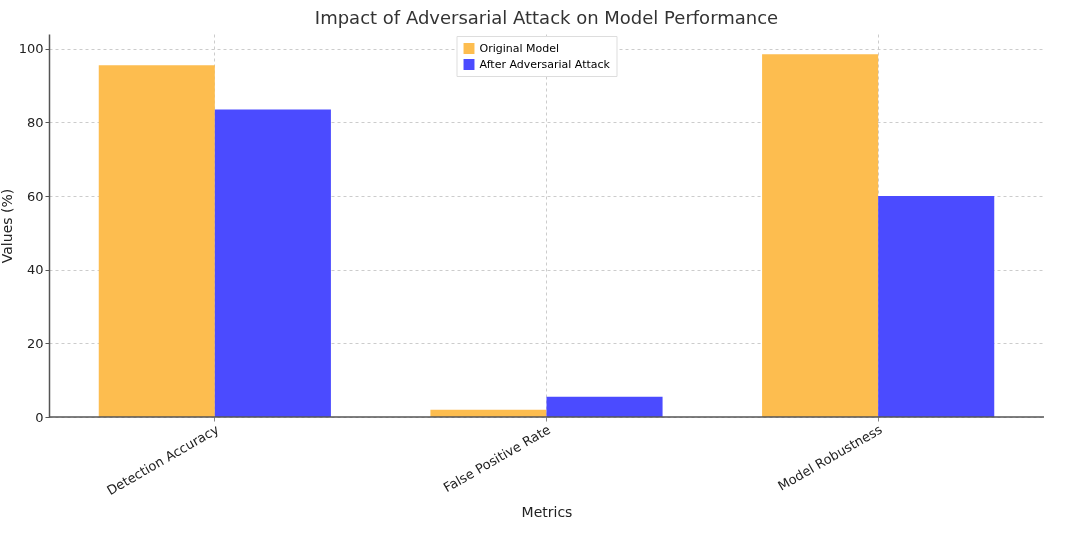 The width and height of the screenshot is (1078, 547). What do you see at coordinates (519, 48) in the screenshot?
I see `legend-label: Original Model` at bounding box center [519, 48].